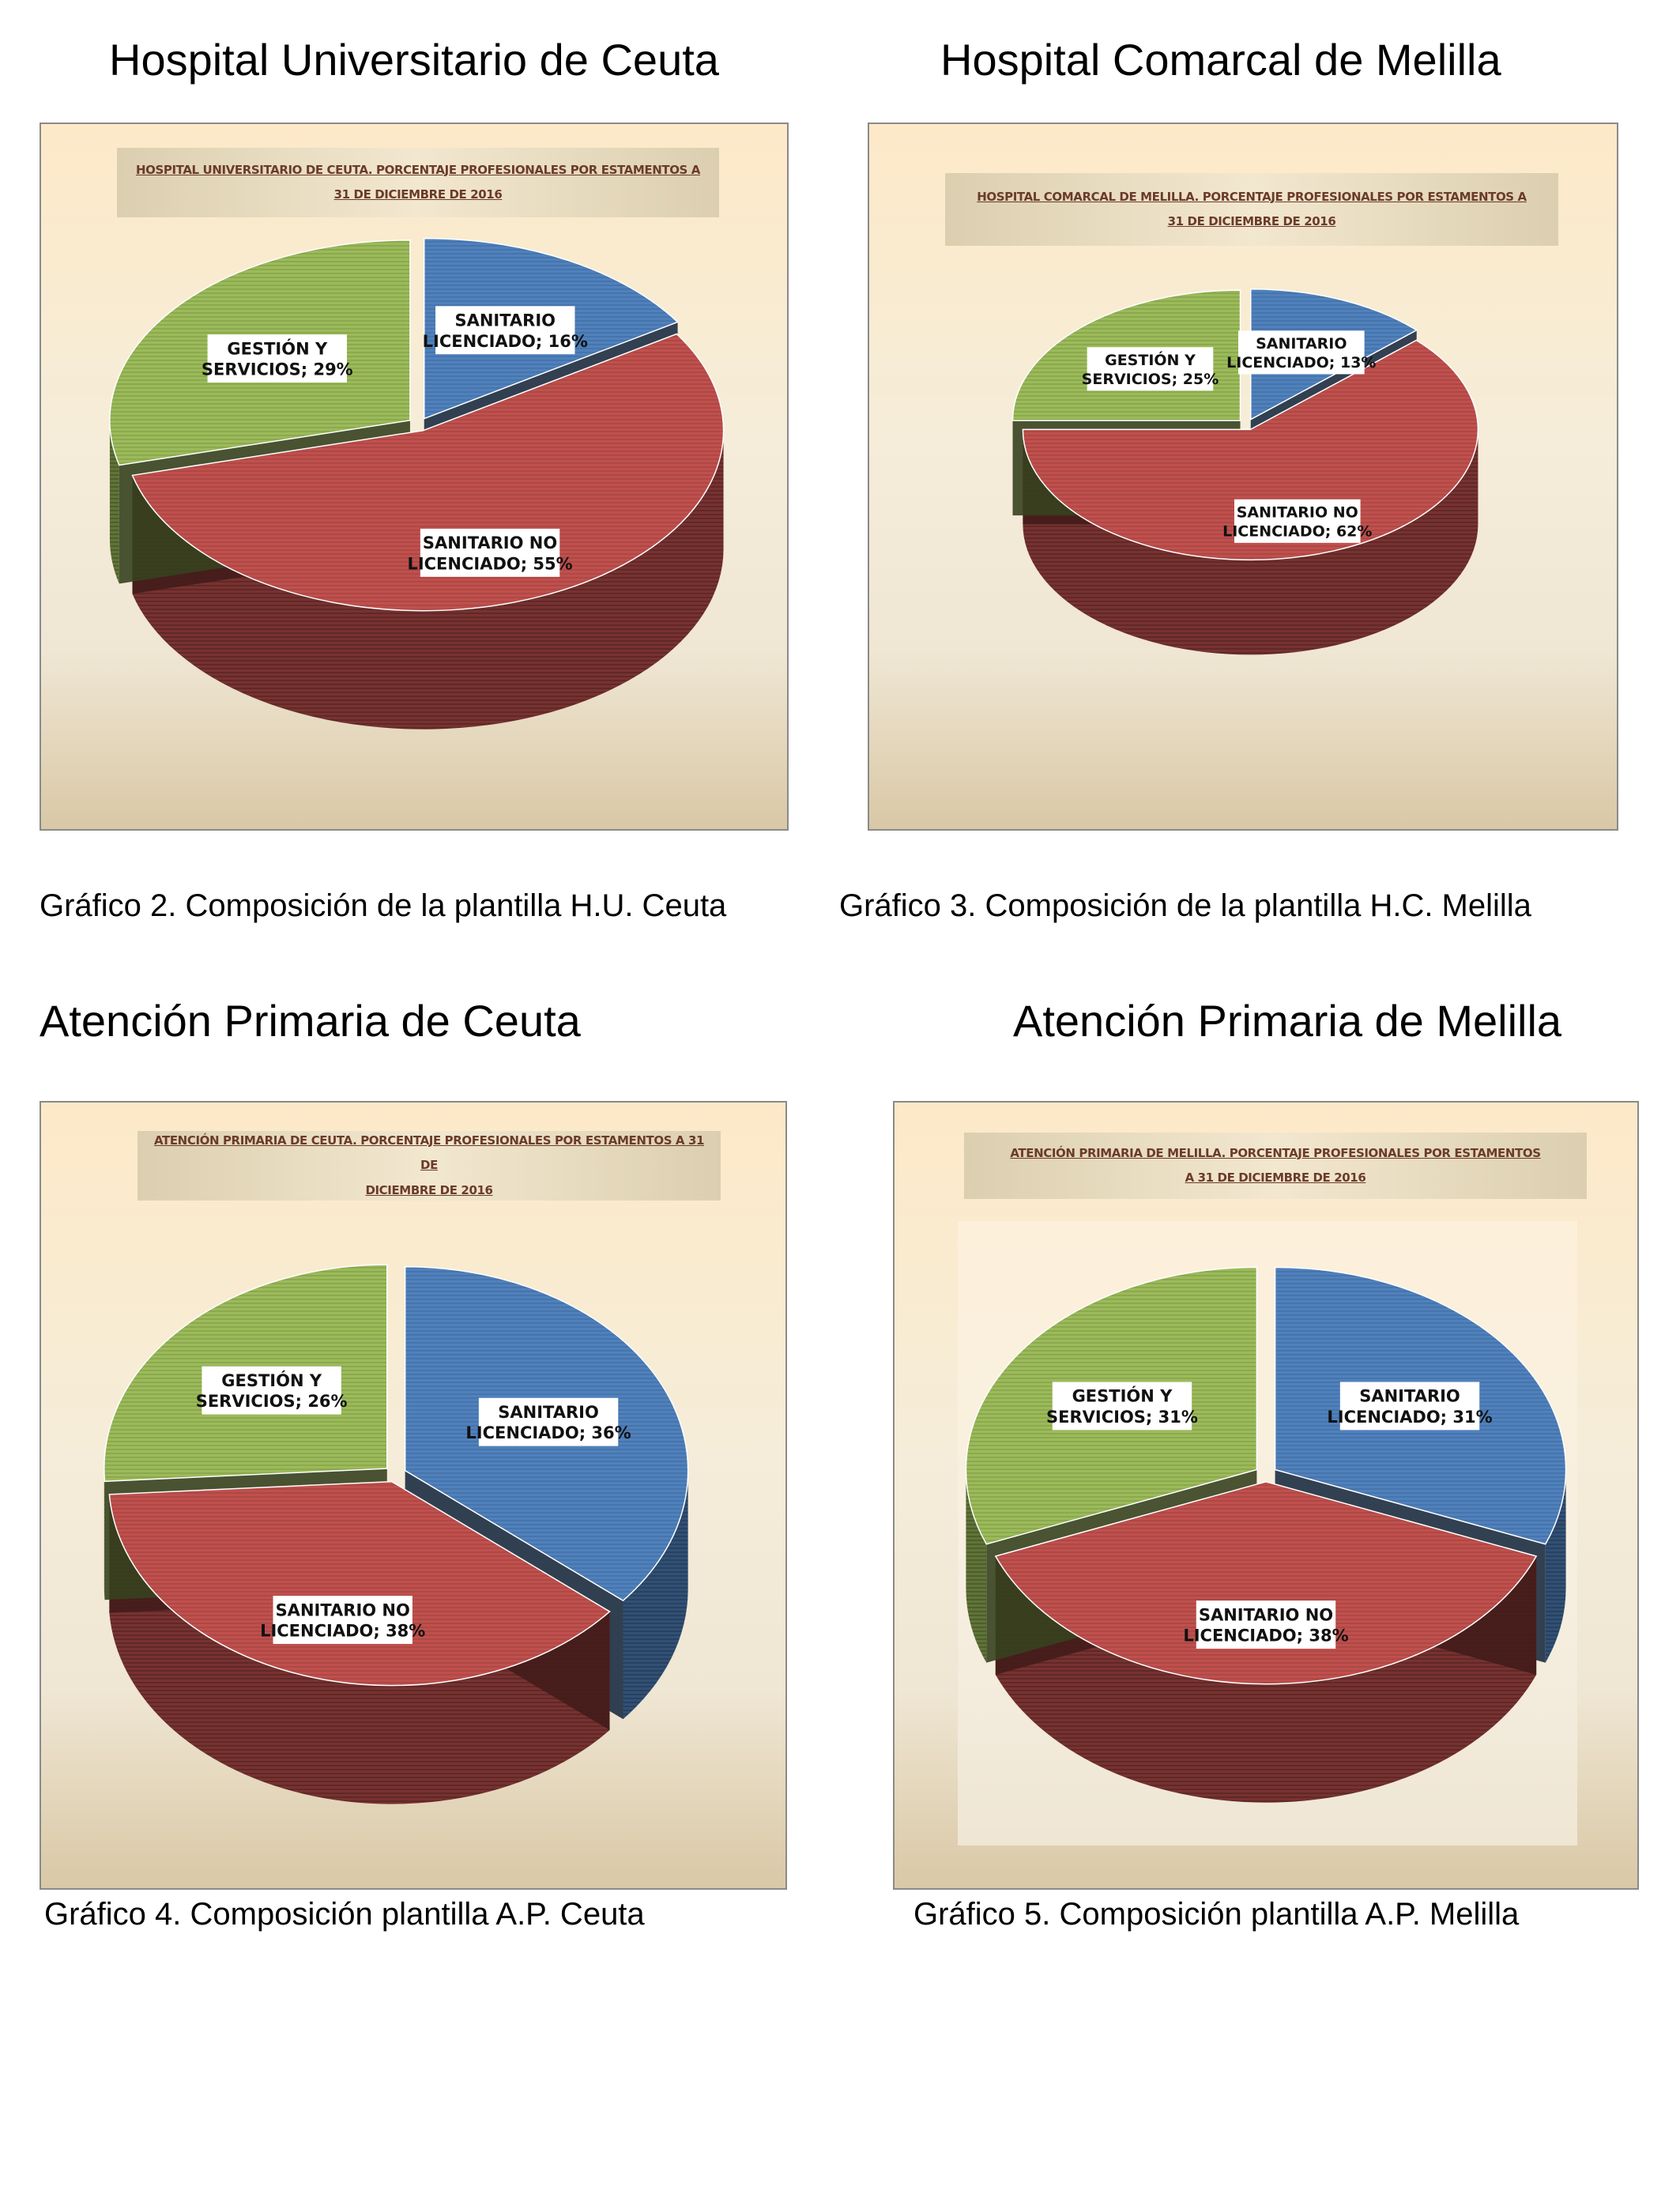 The width and height of the screenshot is (1680, 2194). Describe the element at coordinates (489, 563) in the screenshot. I see `slice-label-line2: LICENCIADO; 55%` at that location.